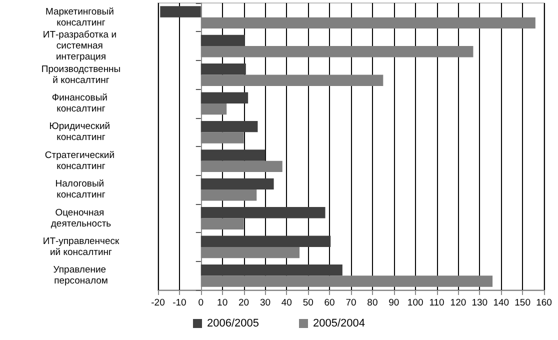  I want to click on x-tick-label: 20, so click(244, 303).